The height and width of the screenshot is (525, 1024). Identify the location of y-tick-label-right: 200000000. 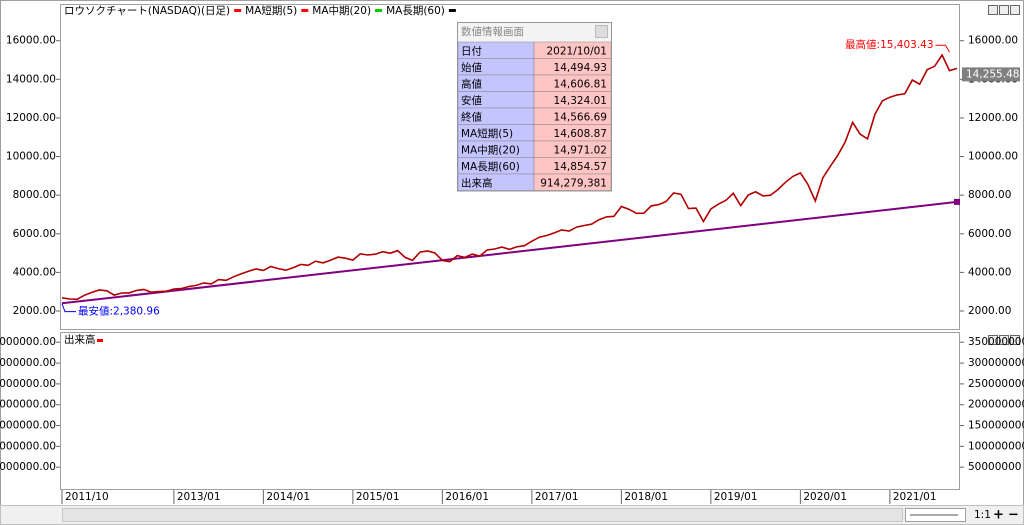
(996, 405).